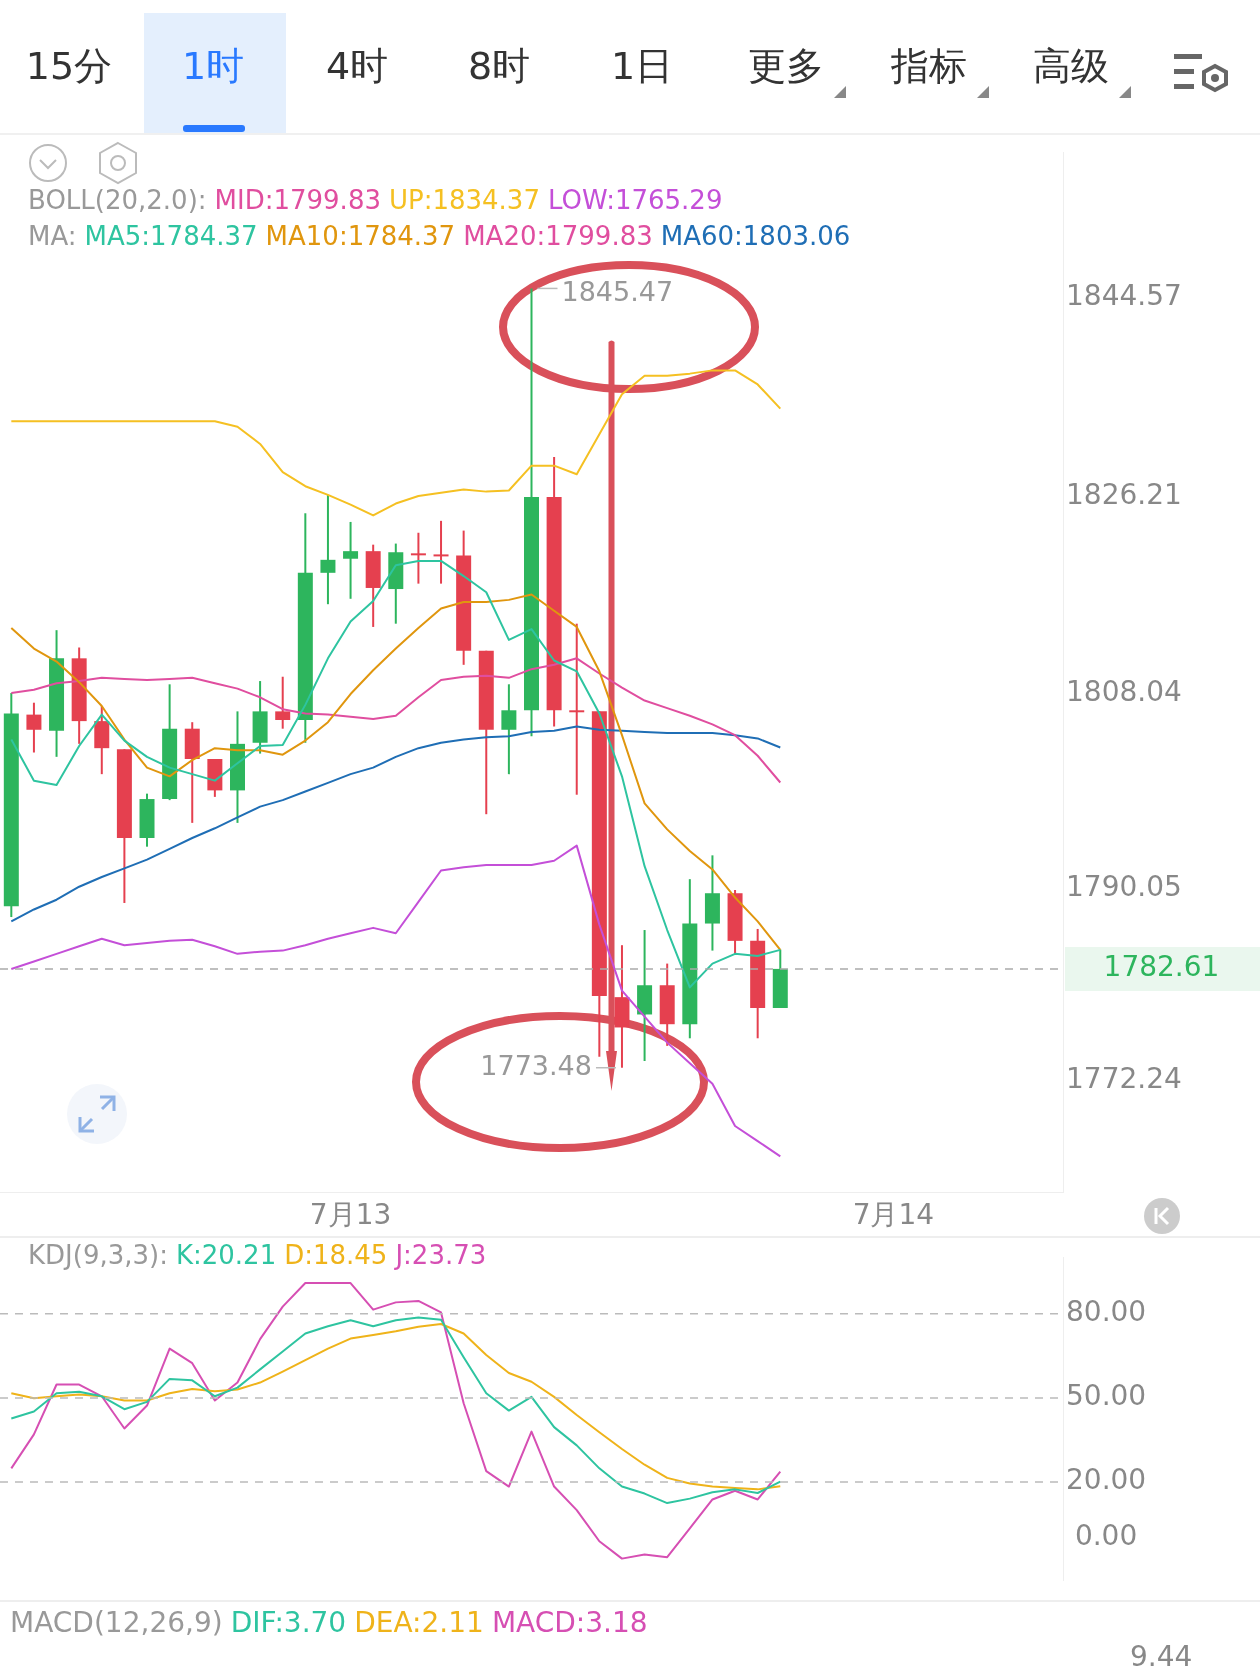  I want to click on y-tick-label: 1808.04, so click(1124, 691).